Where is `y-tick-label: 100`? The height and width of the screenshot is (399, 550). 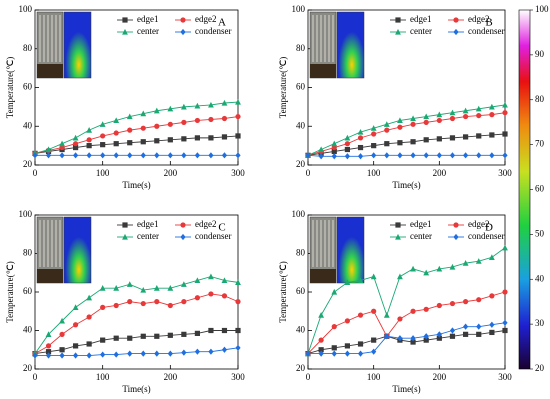
y-tick-label: 100 is located at coordinates (299, 9).